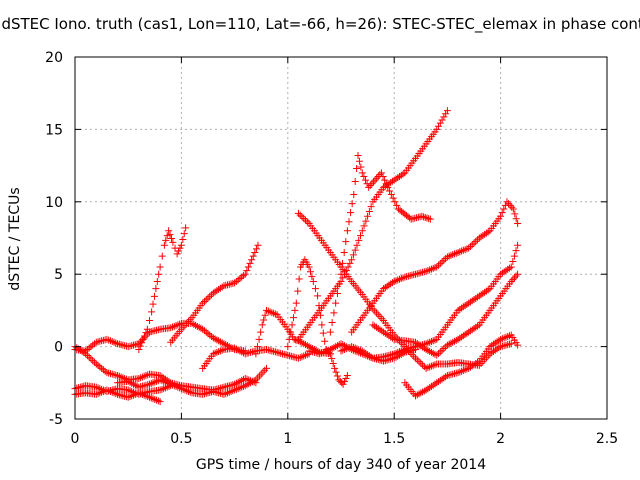 This screenshot has height=480, width=640. Describe the element at coordinates (58, 275) in the screenshot. I see `y-tick-label: 5` at that location.